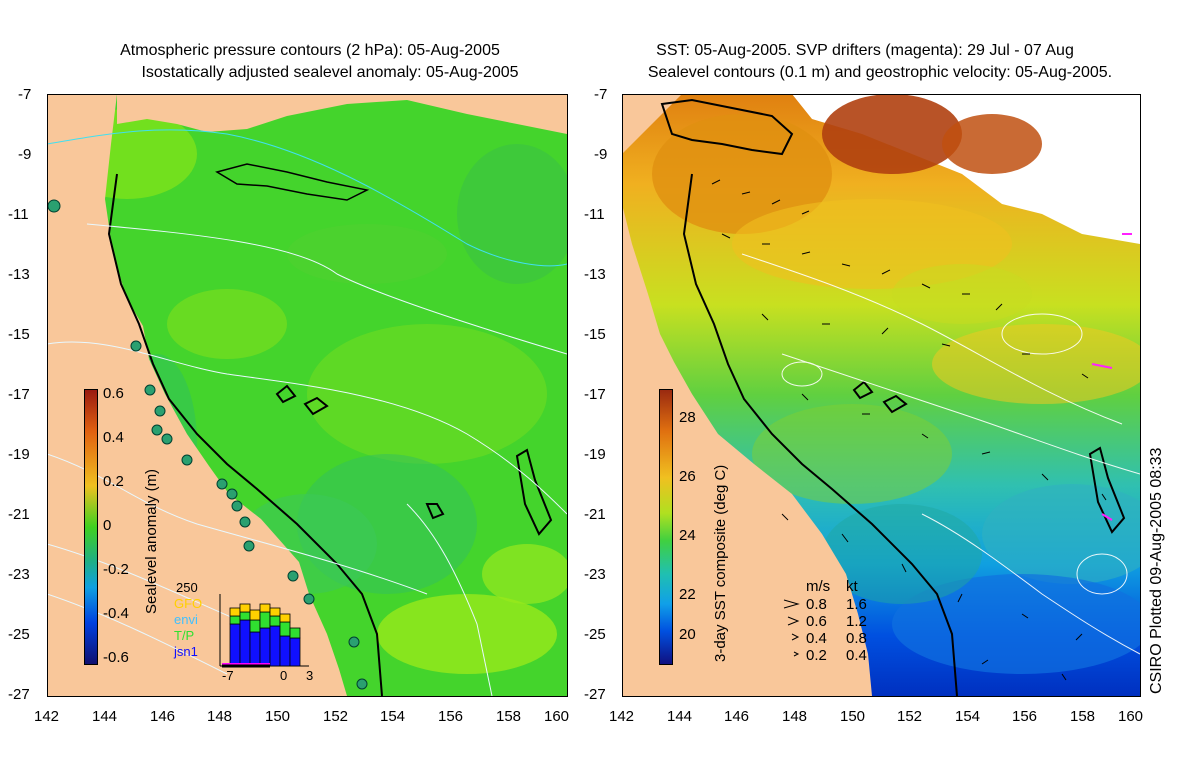 The image size is (1200, 780). What do you see at coordinates (816, 638) in the screenshot?
I see `velocity-legend-ms: 0.4` at bounding box center [816, 638].